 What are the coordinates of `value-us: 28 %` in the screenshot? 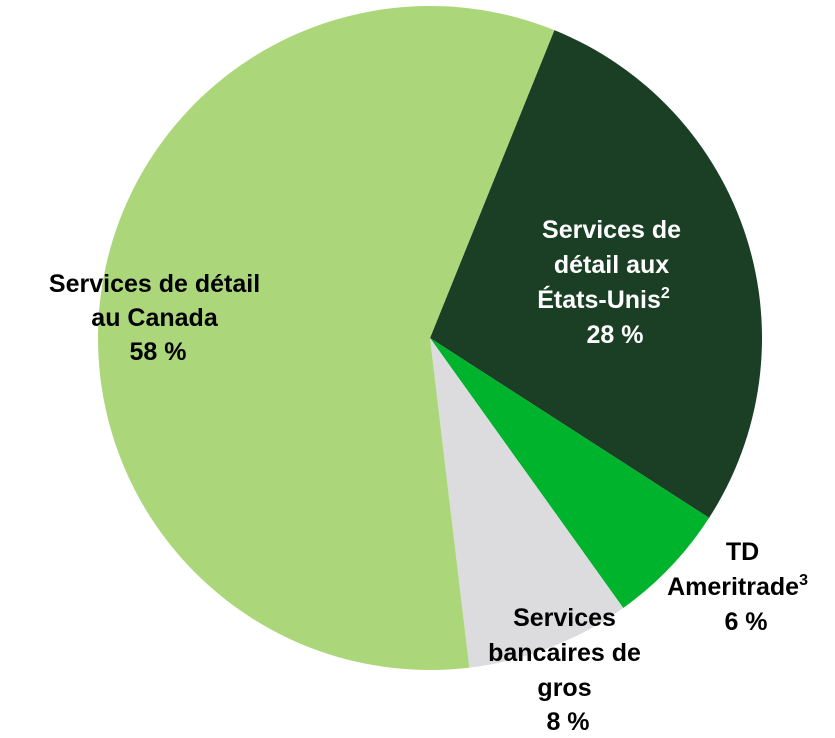 It's located at (615, 335).